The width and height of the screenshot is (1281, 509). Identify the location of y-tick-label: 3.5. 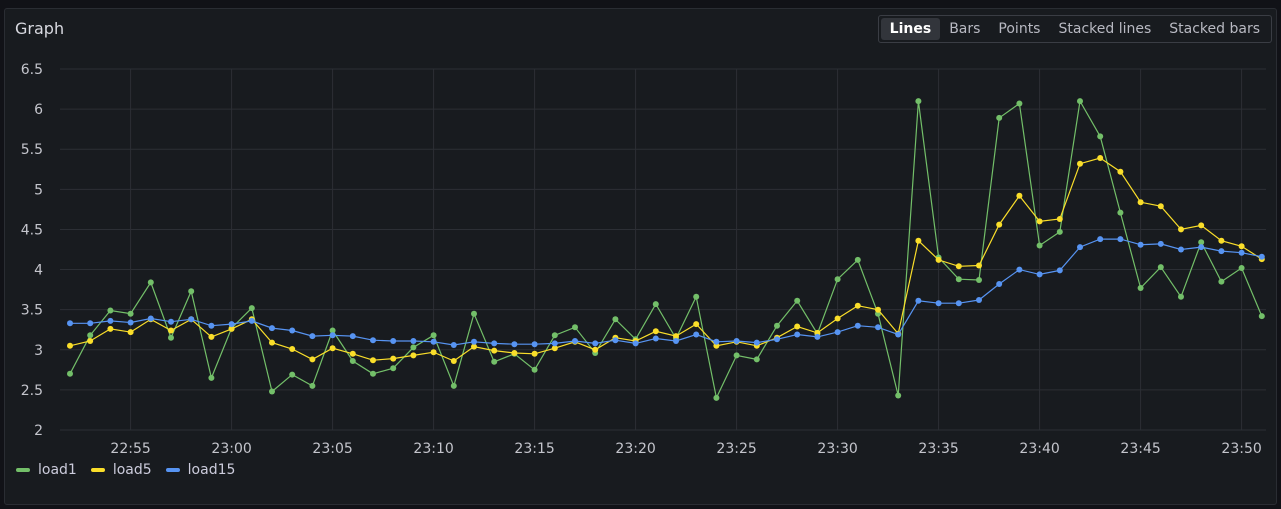
(32, 311).